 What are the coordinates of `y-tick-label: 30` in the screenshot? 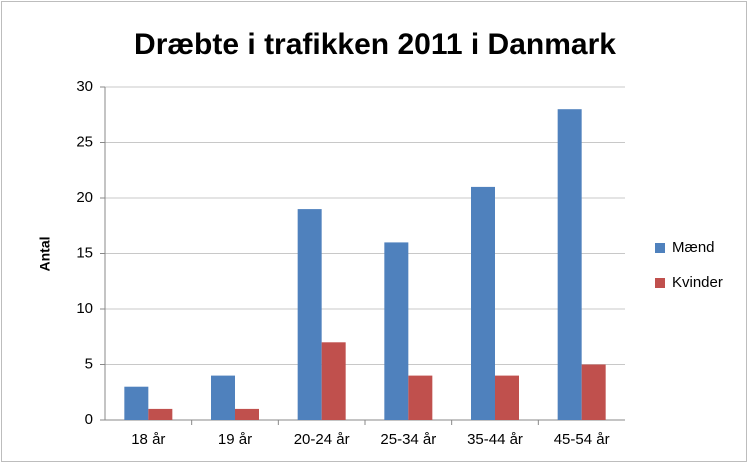 It's located at (84, 86).